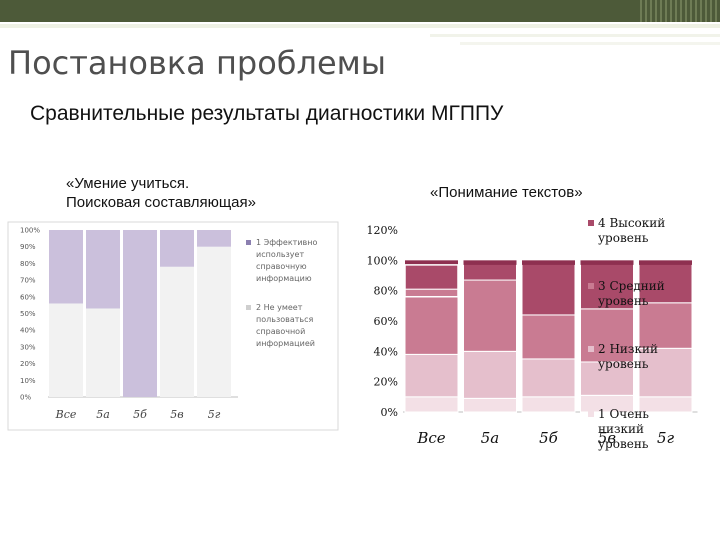  I want to click on chart1-caption: «Умение учиться. Поисковая составляющая», so click(201, 193).